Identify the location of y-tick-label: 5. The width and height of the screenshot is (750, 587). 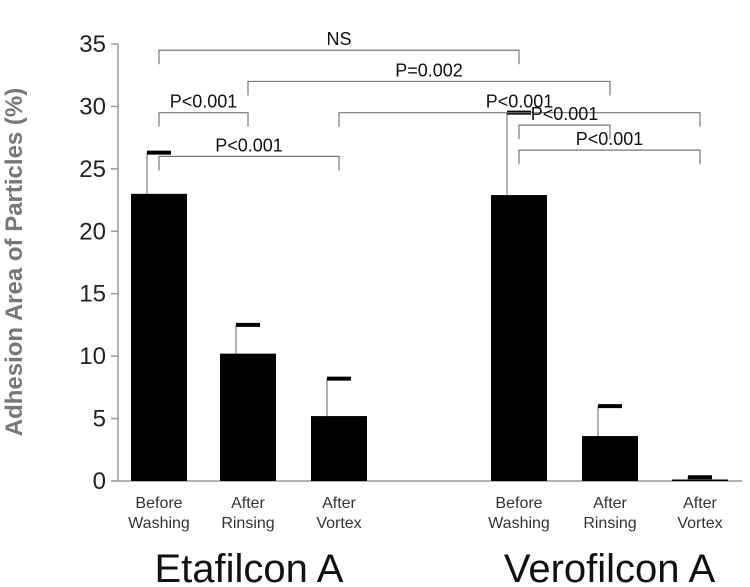
(99, 419).